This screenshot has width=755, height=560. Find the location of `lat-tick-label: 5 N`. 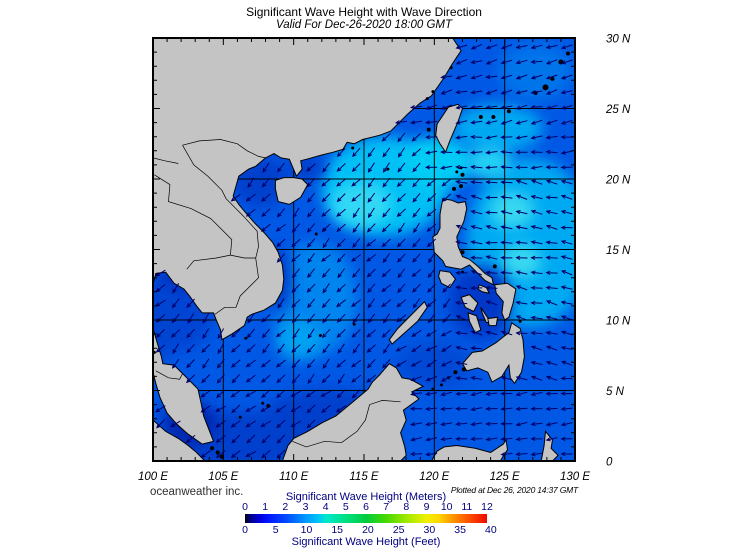

lat-tick-label: 5 N is located at coordinates (615, 392).